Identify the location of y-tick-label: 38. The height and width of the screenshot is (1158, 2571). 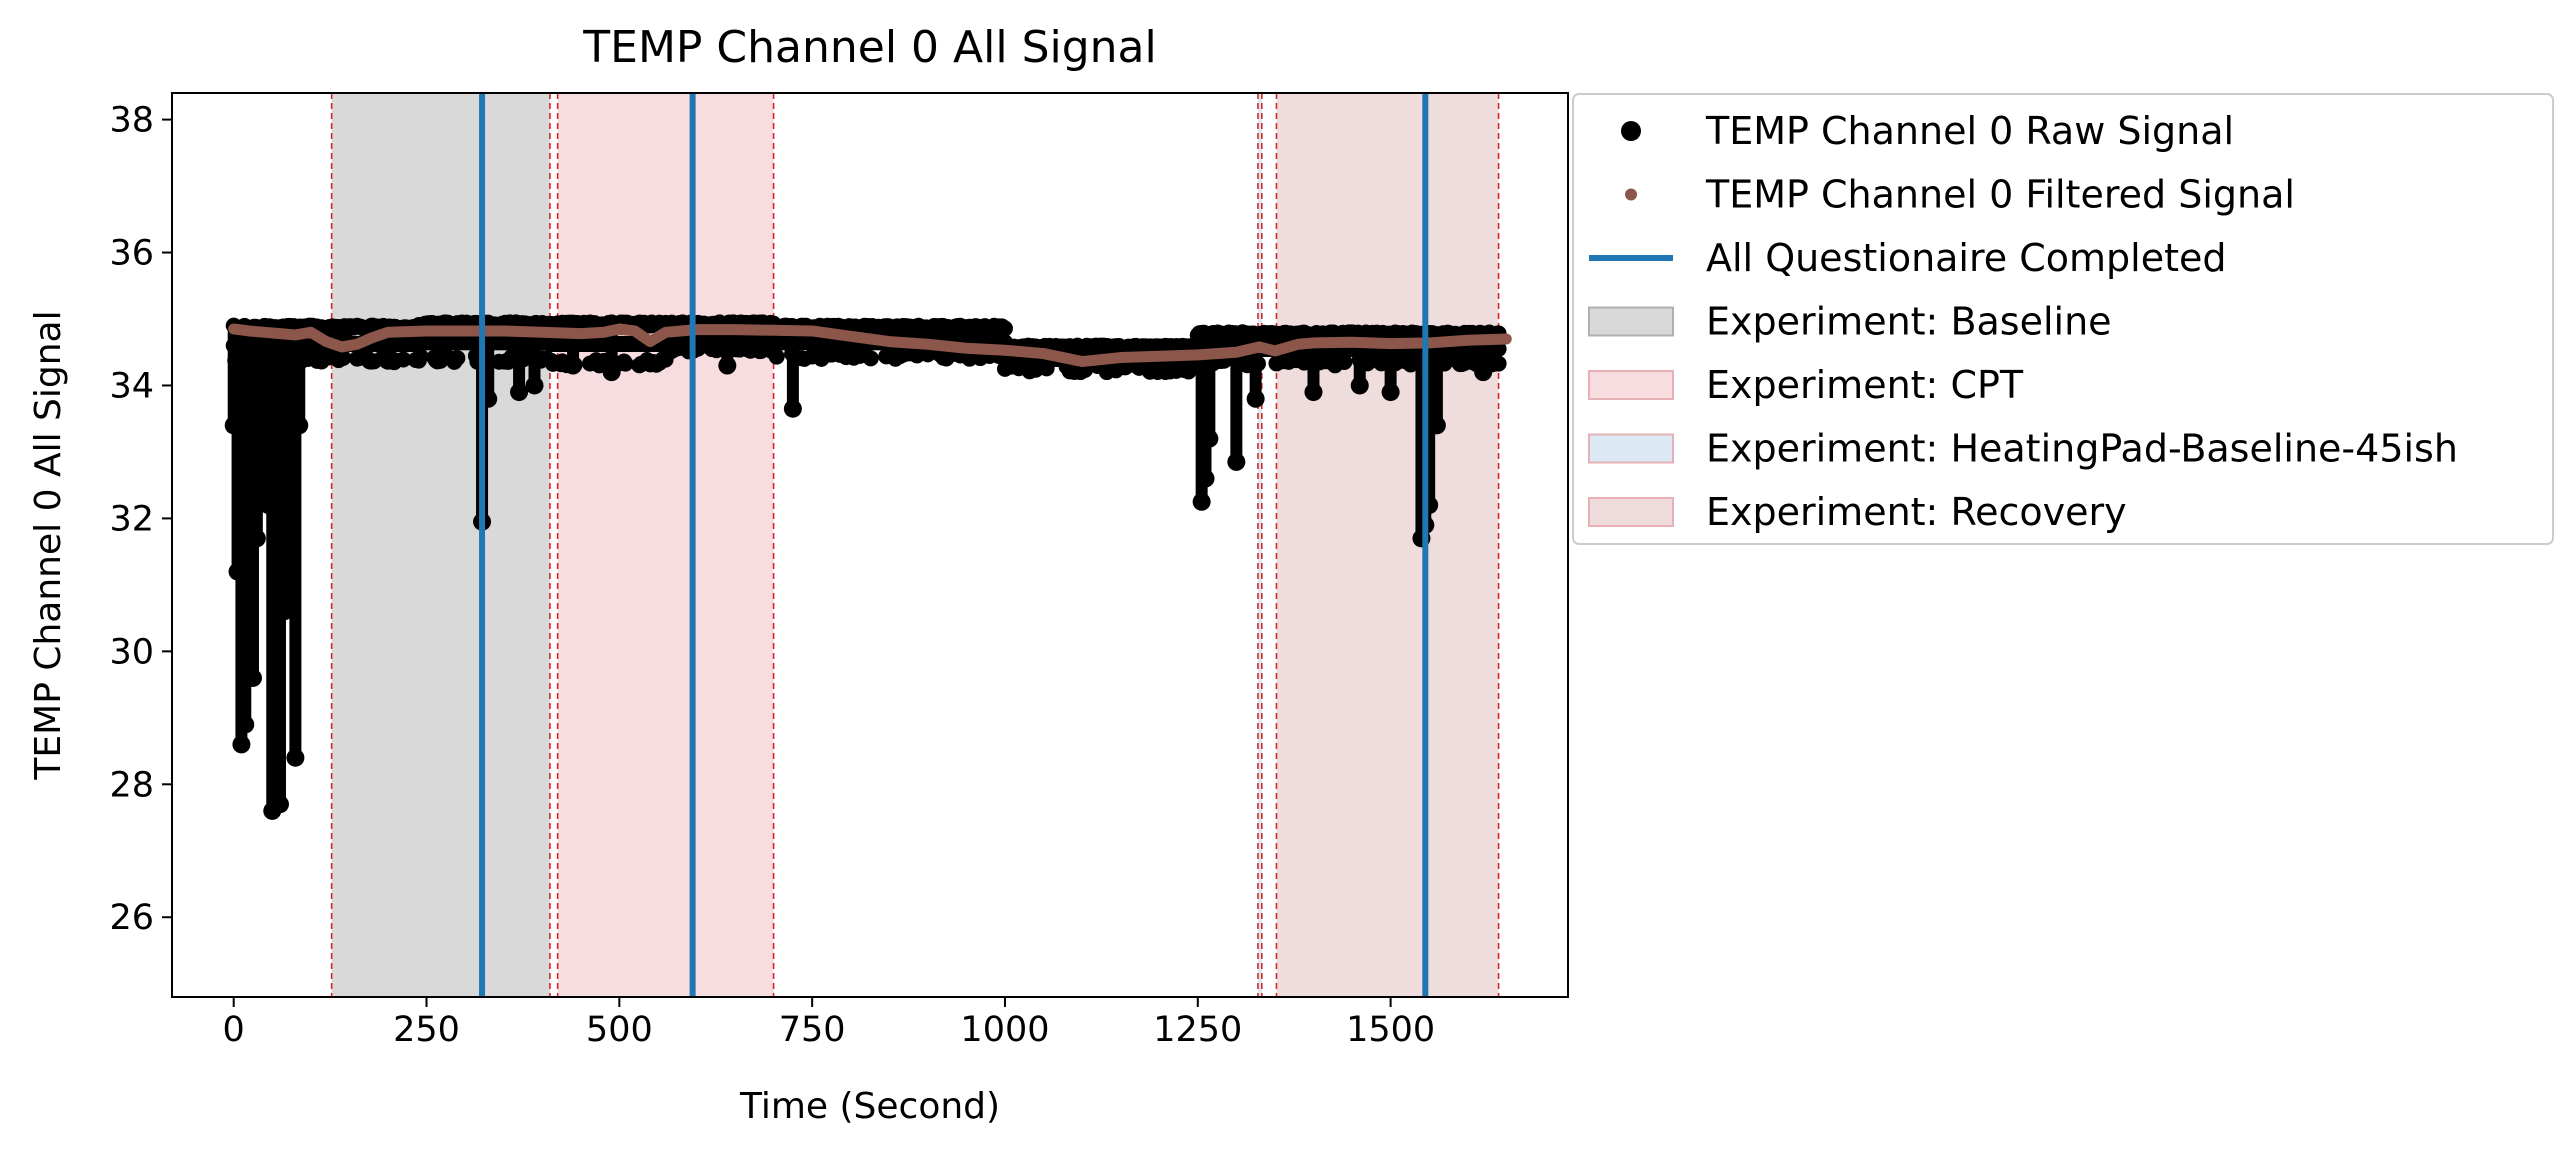
(131, 121).